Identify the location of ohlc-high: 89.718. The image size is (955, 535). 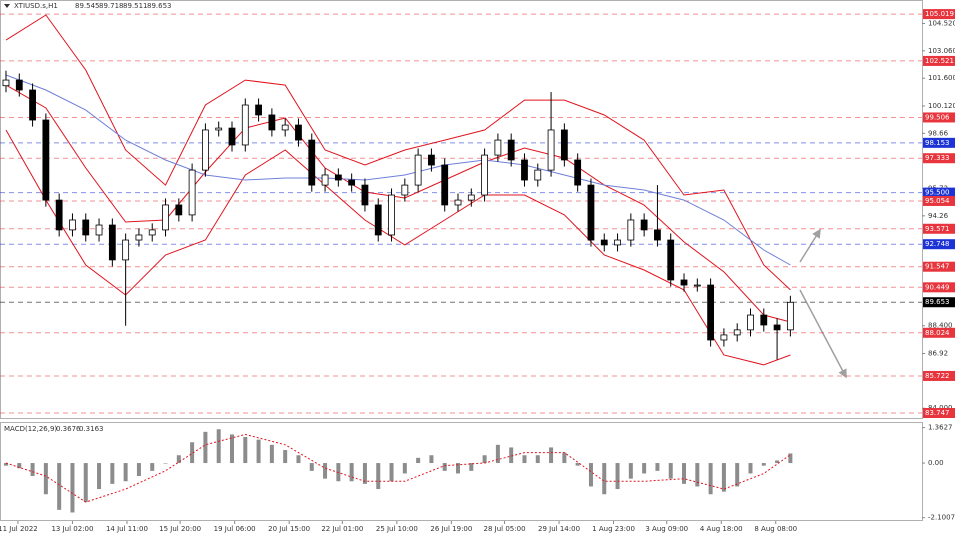
(111, 6).